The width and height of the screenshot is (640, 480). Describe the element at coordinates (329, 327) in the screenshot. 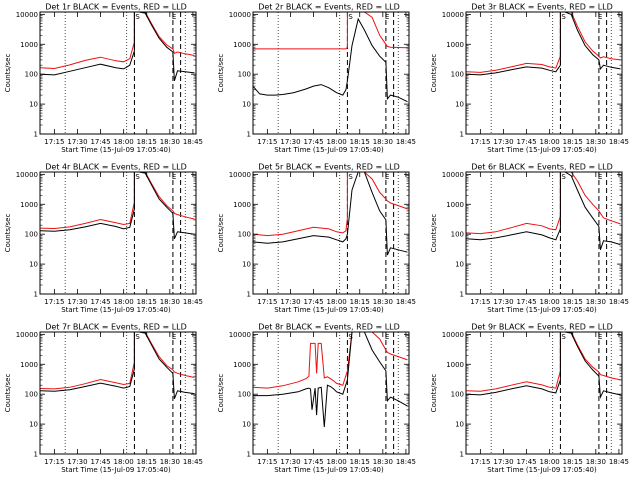

I see `panel-title: Det 8r BLACK = Events, RED = LLD` at that location.